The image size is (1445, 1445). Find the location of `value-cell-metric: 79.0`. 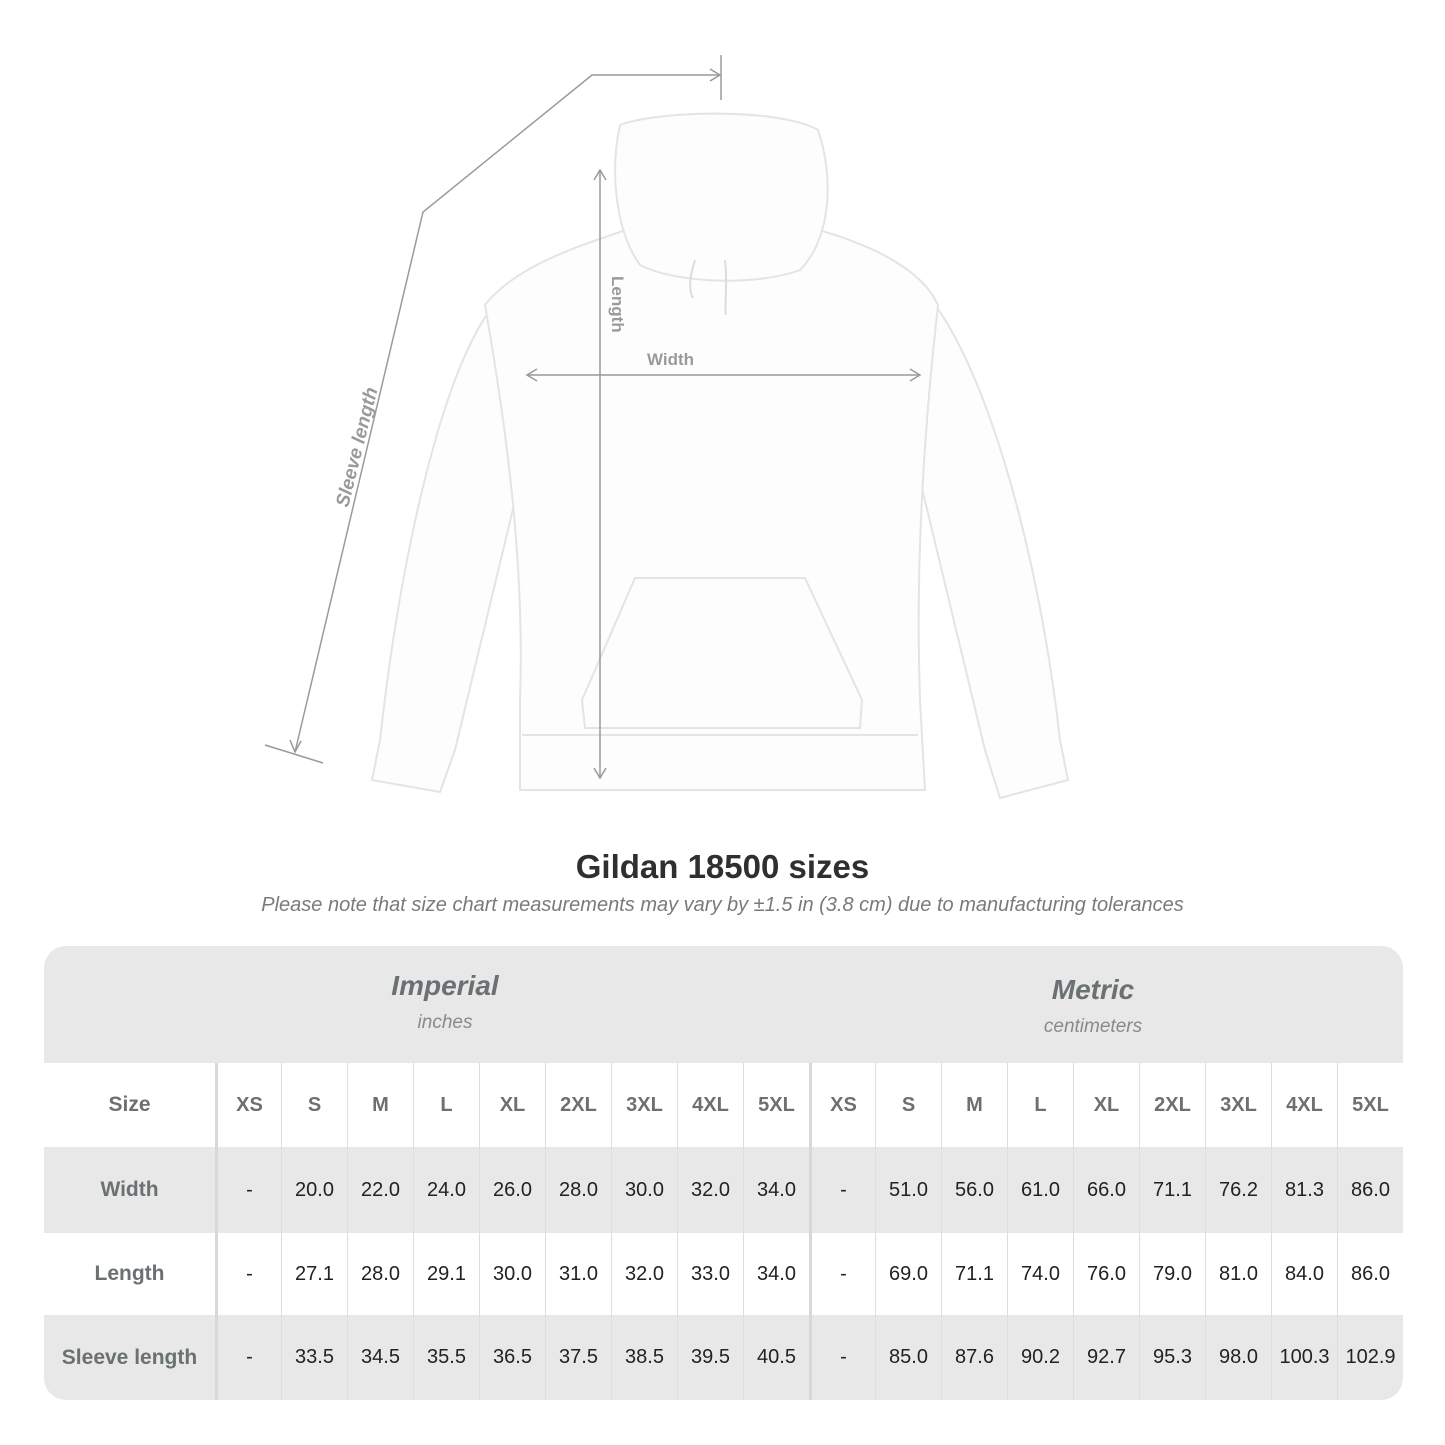

value-cell-metric: 79.0 is located at coordinates (1172, 1274).